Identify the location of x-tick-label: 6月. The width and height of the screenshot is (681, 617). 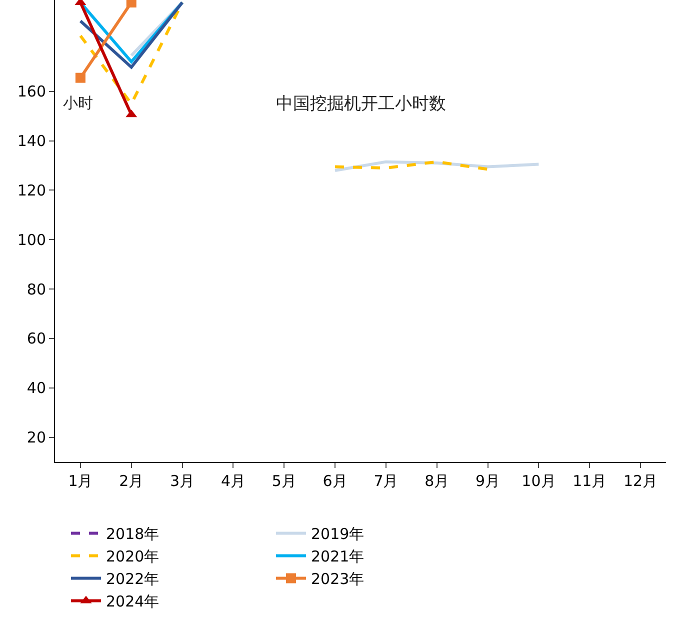
(335, 481).